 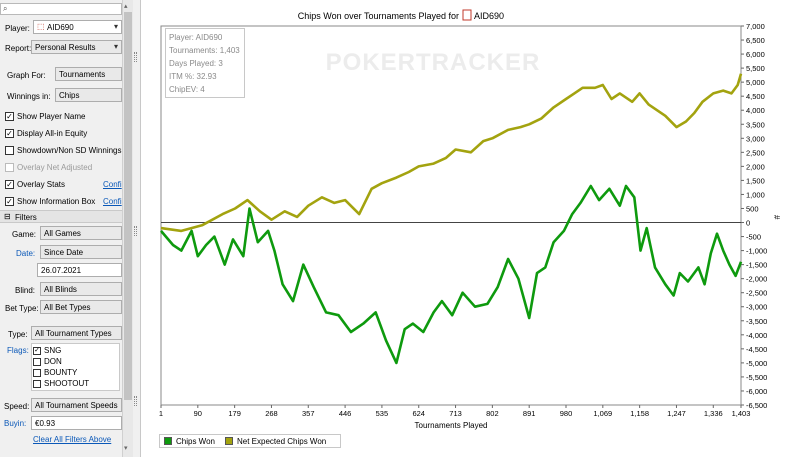 What do you see at coordinates (60, 289) in the screenshot?
I see `blind-value: All Blinds` at bounding box center [60, 289].